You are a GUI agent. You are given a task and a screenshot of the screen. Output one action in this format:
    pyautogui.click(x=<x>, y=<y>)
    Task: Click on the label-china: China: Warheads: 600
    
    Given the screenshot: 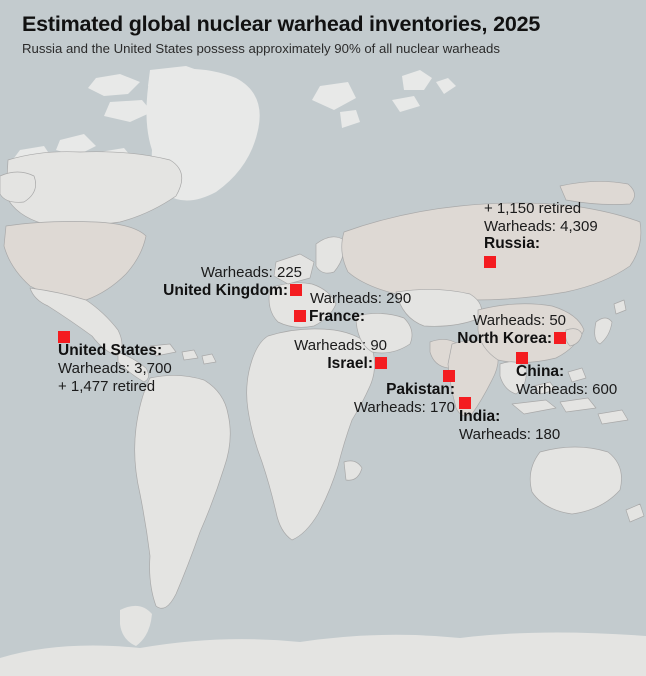 What is the action you would take?
    pyautogui.click(x=566, y=374)
    